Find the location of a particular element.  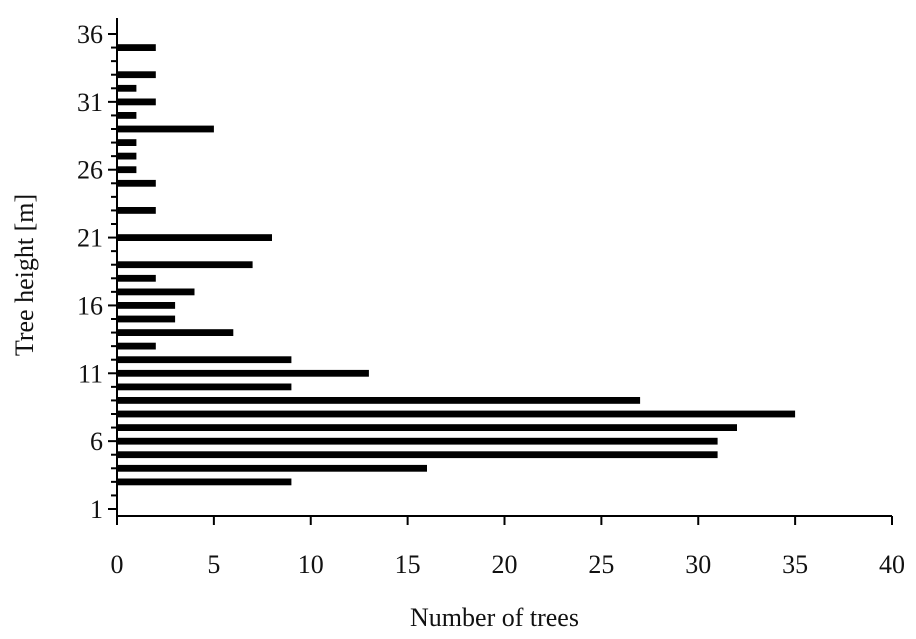

x-tick-label: 0 is located at coordinates (117, 564).